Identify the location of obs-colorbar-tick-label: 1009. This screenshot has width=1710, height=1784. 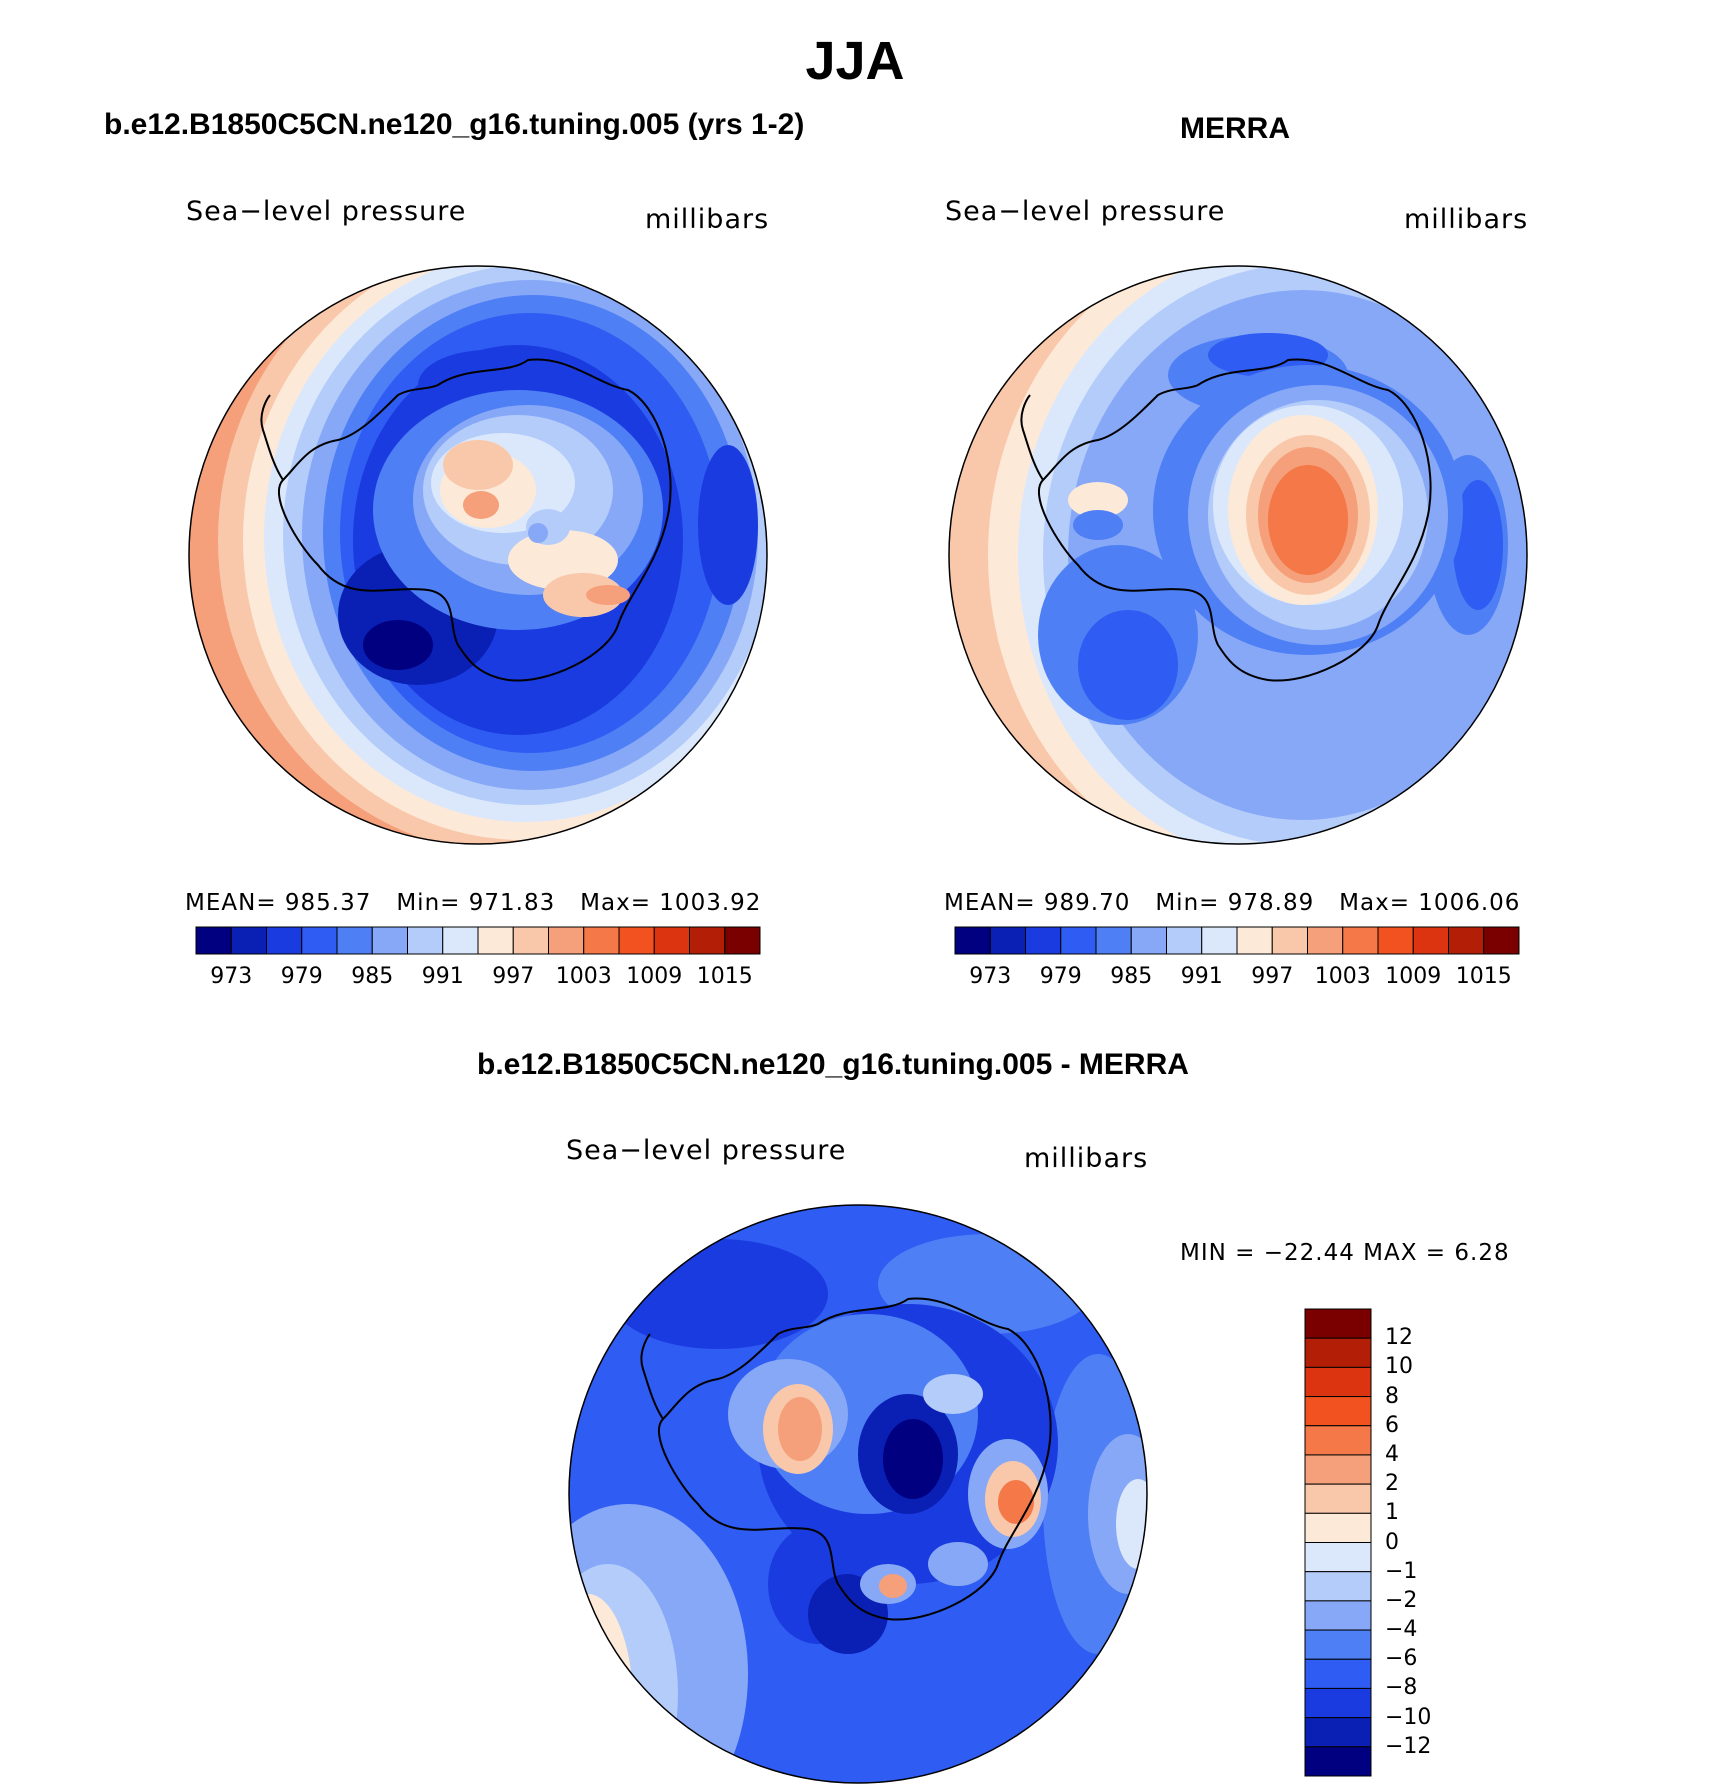
(1413, 976).